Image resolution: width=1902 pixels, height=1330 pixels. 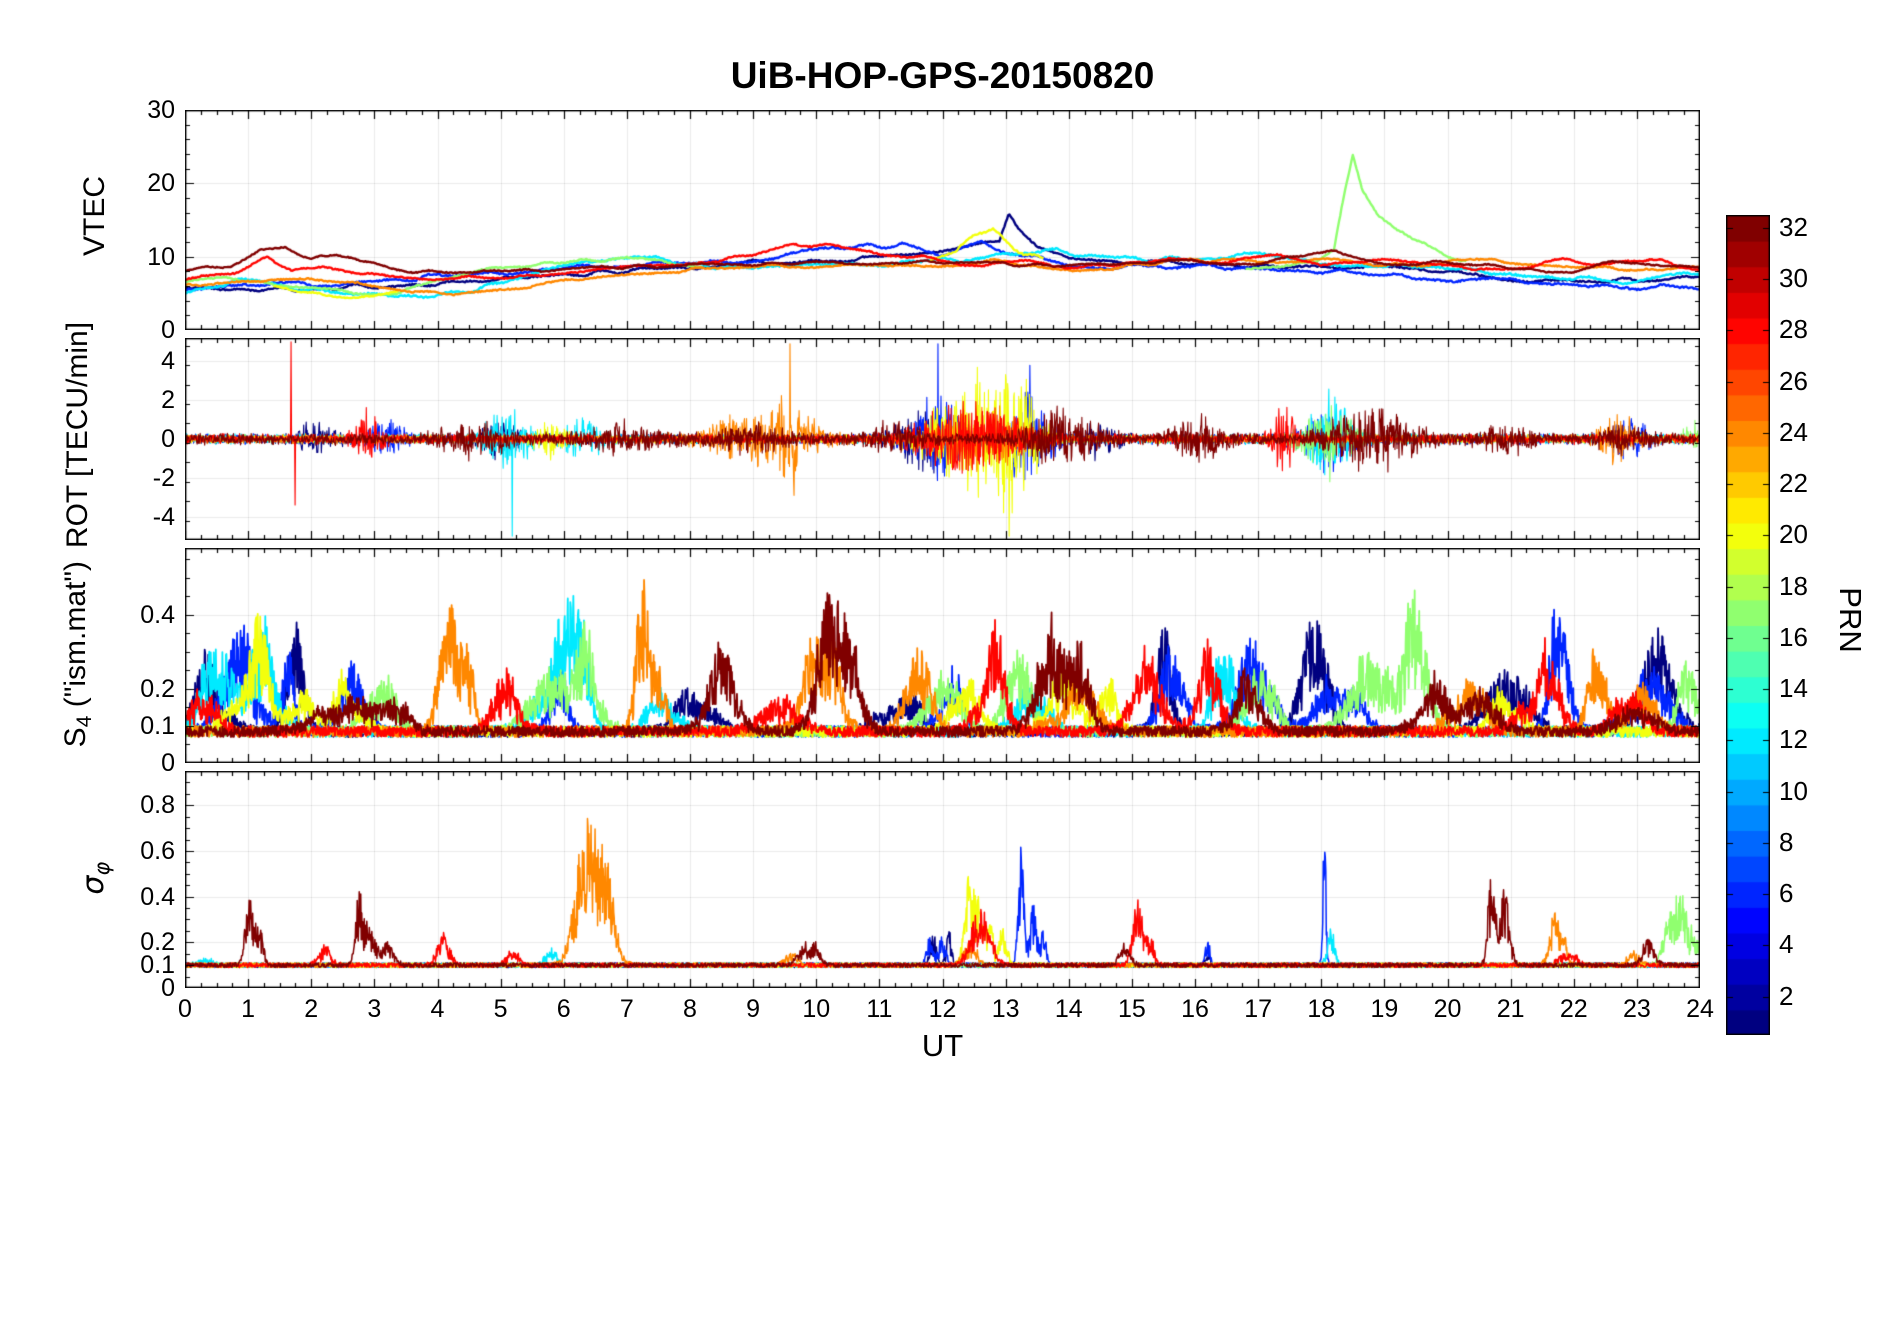 I want to click on x-tick-label: 2, so click(x=311, y=1009).